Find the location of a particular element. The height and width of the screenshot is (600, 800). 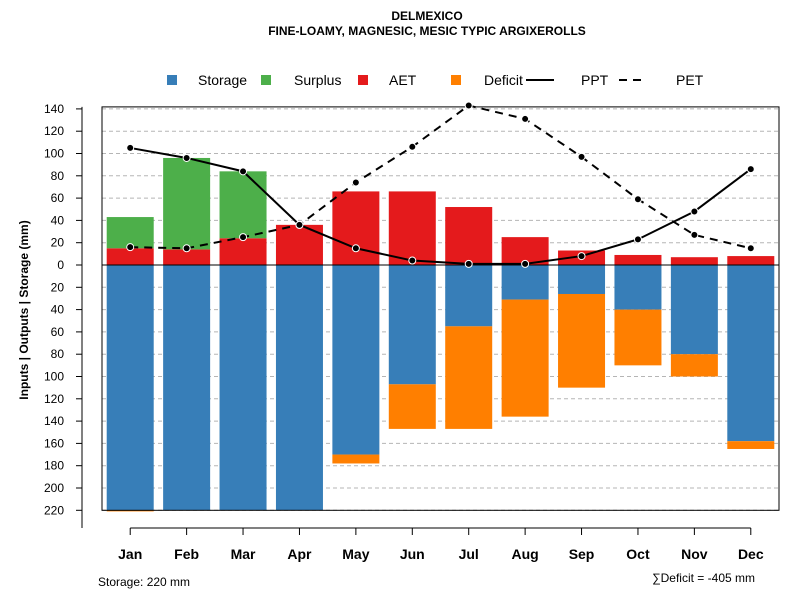

legend-label: PET is located at coordinates (690, 80).